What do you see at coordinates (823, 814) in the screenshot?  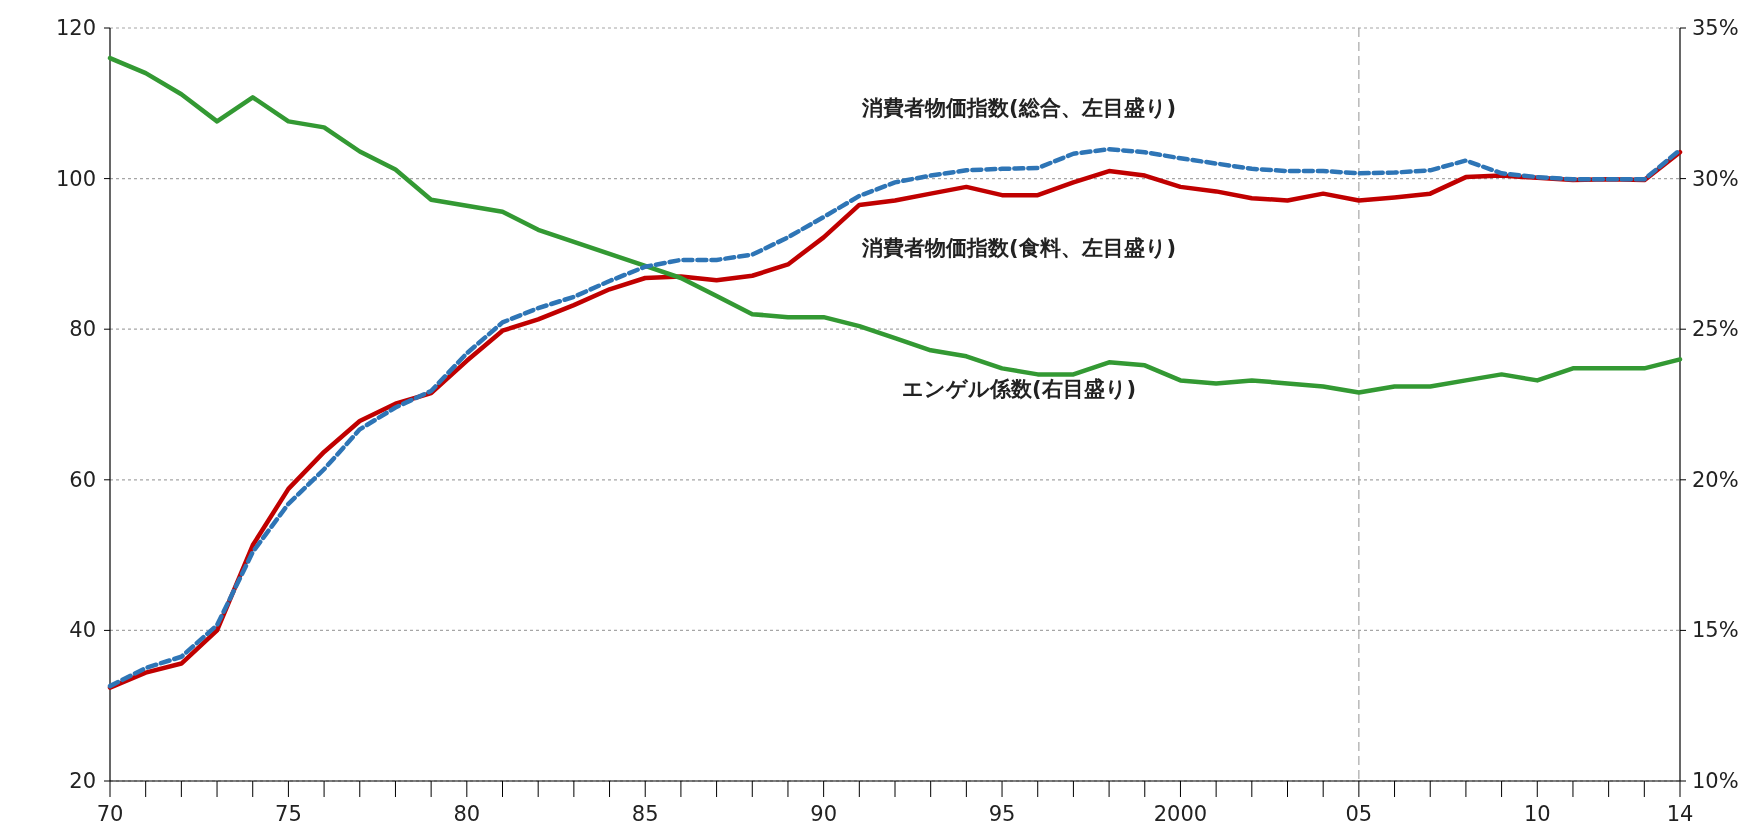 I see `x-tick-label: 90` at bounding box center [823, 814].